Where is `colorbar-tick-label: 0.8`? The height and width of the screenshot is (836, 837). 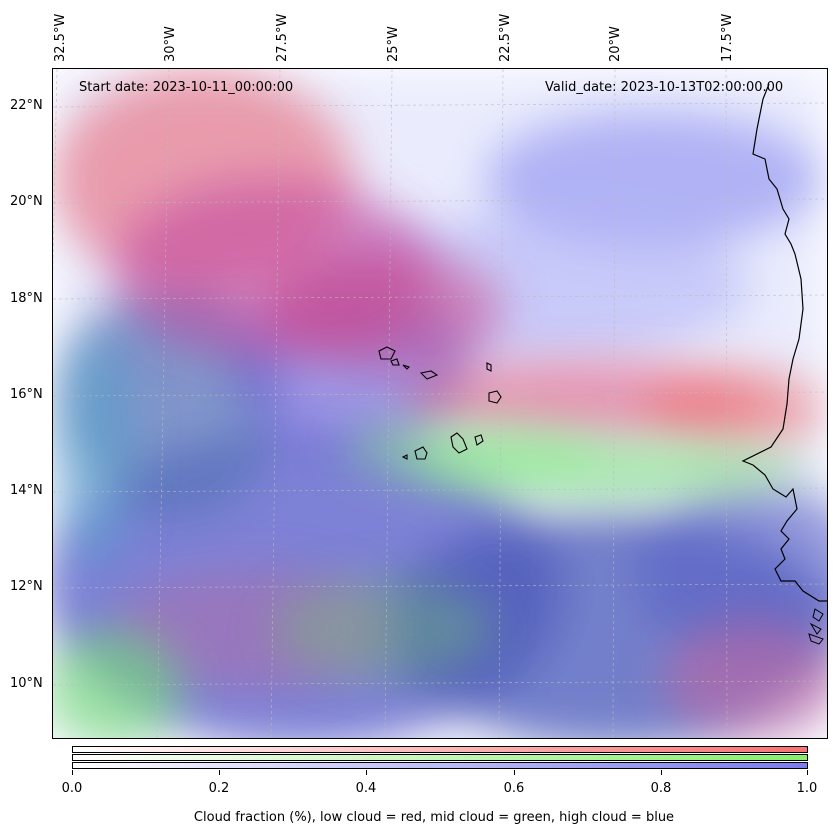
colorbar-tick-label: 0.8 is located at coordinates (661, 788).